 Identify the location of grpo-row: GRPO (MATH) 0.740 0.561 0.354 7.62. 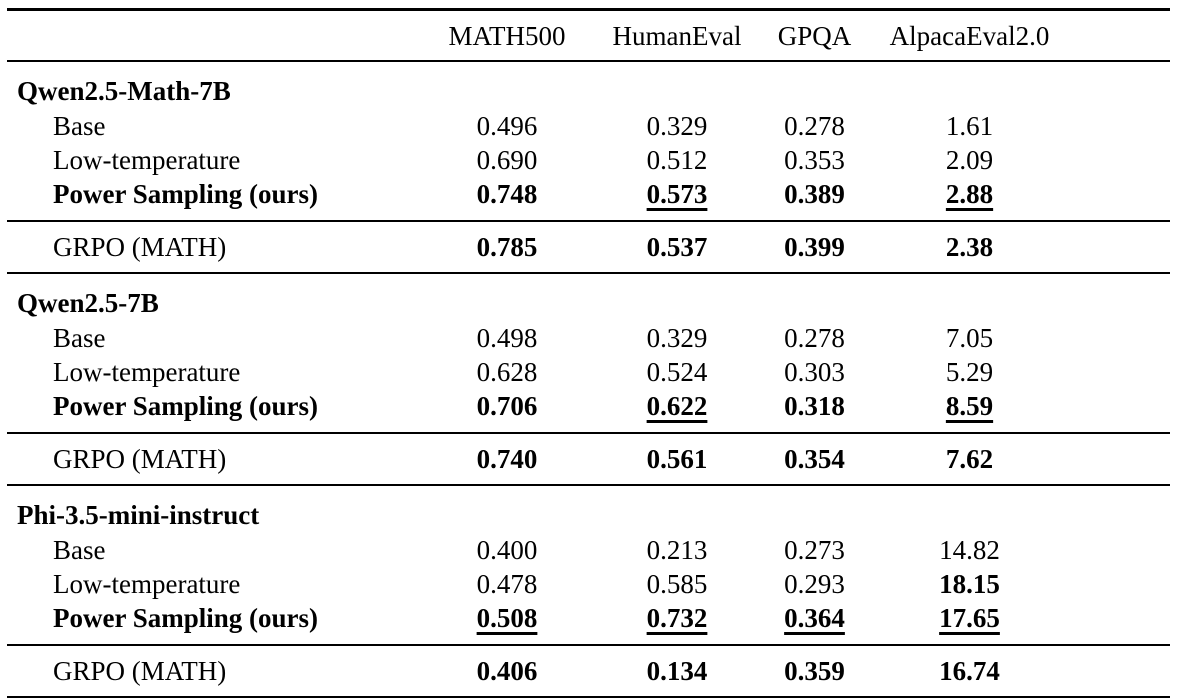
(588, 459).